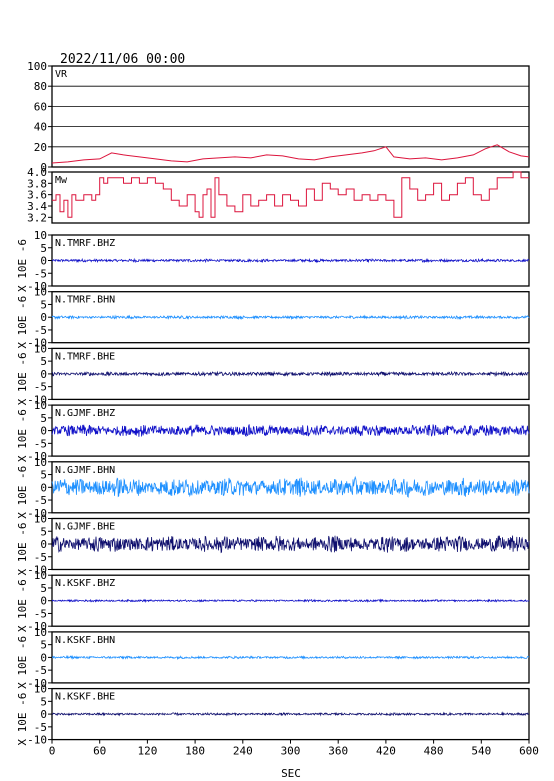 Image resolution: width=554 pixels, height=781 pixels. I want to click on waveform-trace-label: N.TMRF.BHZ, so click(85, 243).